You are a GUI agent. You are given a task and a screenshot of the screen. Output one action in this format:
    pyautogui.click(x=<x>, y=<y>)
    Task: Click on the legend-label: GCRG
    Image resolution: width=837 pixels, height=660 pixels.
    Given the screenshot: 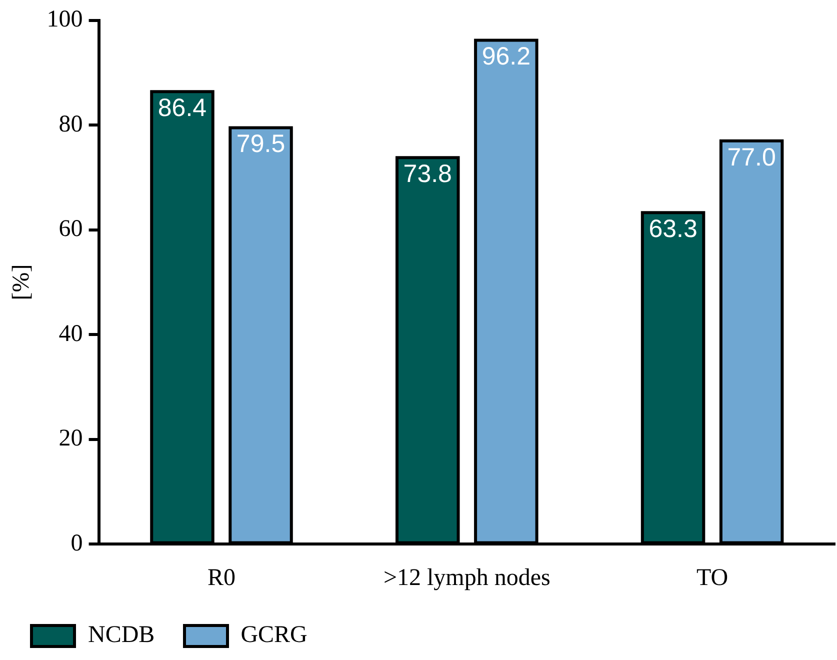 What is the action you would take?
    pyautogui.click(x=274, y=635)
    